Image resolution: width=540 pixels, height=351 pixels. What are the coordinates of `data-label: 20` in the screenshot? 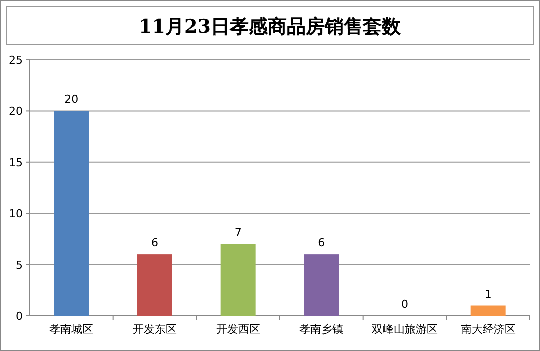 It's located at (71, 99).